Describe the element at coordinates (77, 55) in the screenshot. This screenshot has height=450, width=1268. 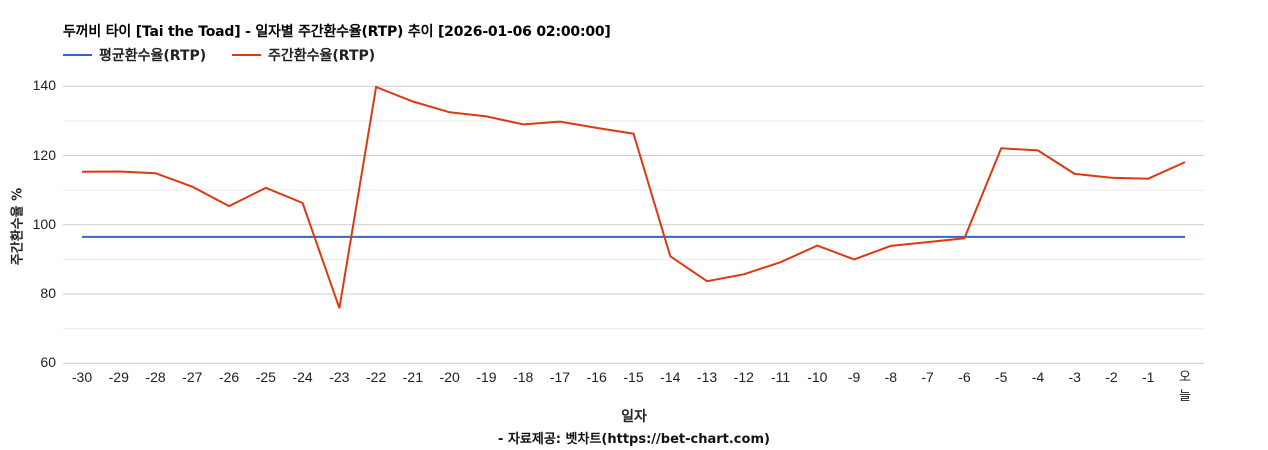
I see `legend-line-blue-icon` at that location.